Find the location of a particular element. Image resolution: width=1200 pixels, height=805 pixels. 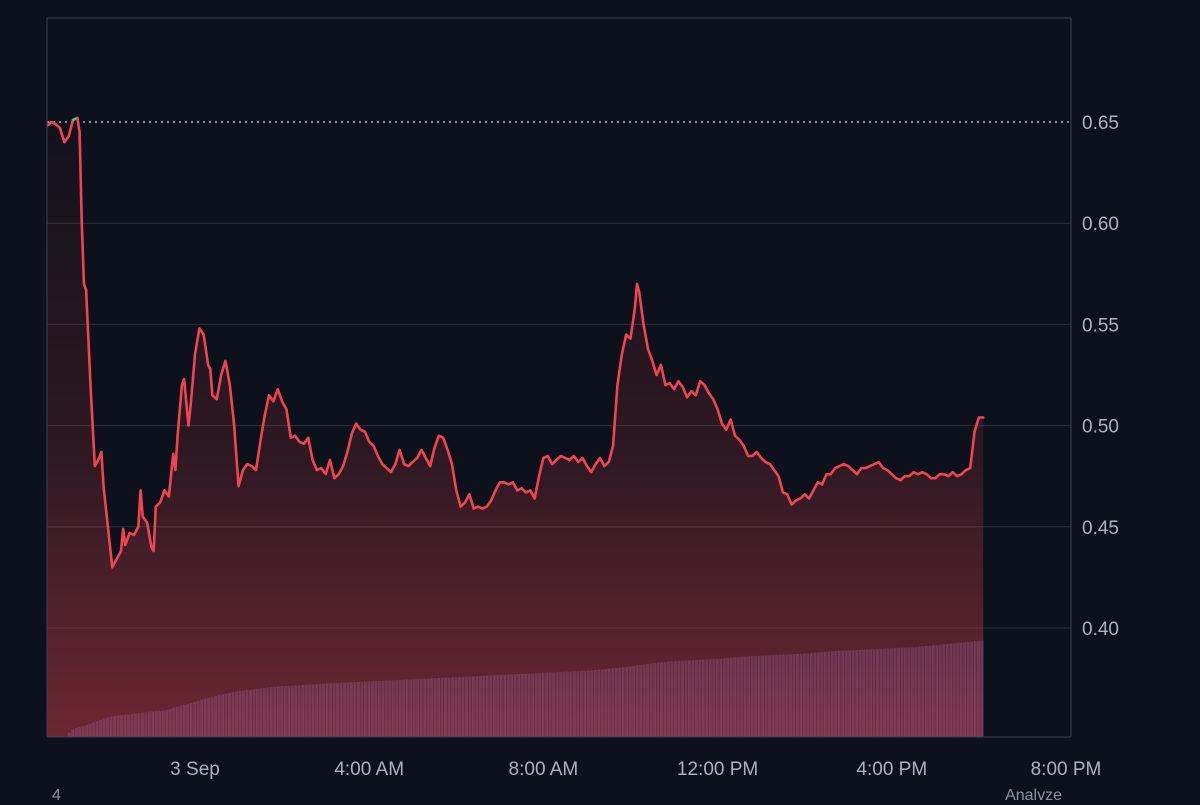

y-tick-label: 0.40 is located at coordinates (1100, 629).